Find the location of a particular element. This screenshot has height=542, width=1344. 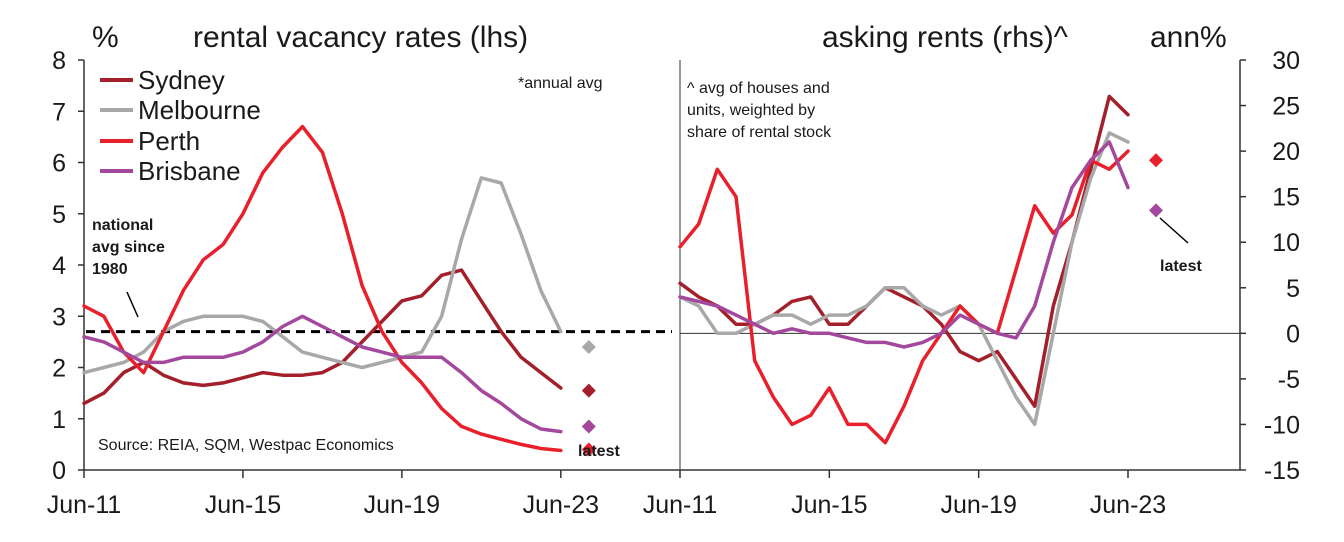

right-latest-perth is located at coordinates (1156, 160).